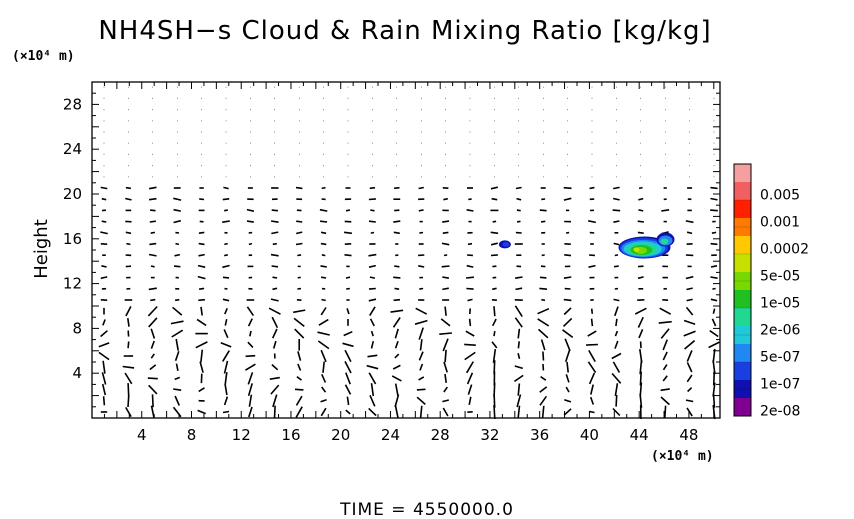 The image size is (854, 519). I want to click on colorbar-label: 2e-08, so click(780, 412).